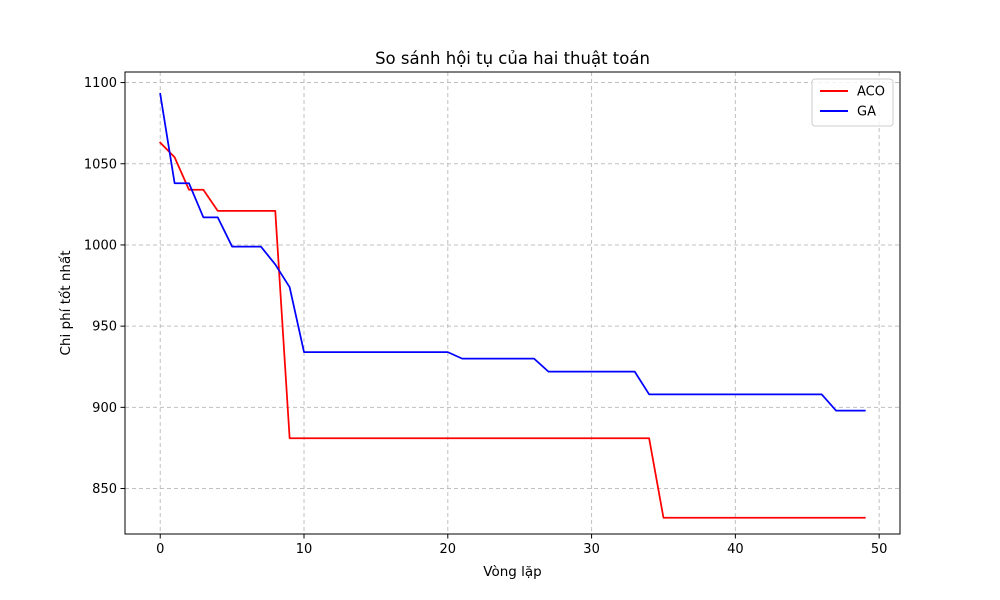 The width and height of the screenshot is (1000, 600). I want to click on x-tick-label: 30, so click(591, 549).